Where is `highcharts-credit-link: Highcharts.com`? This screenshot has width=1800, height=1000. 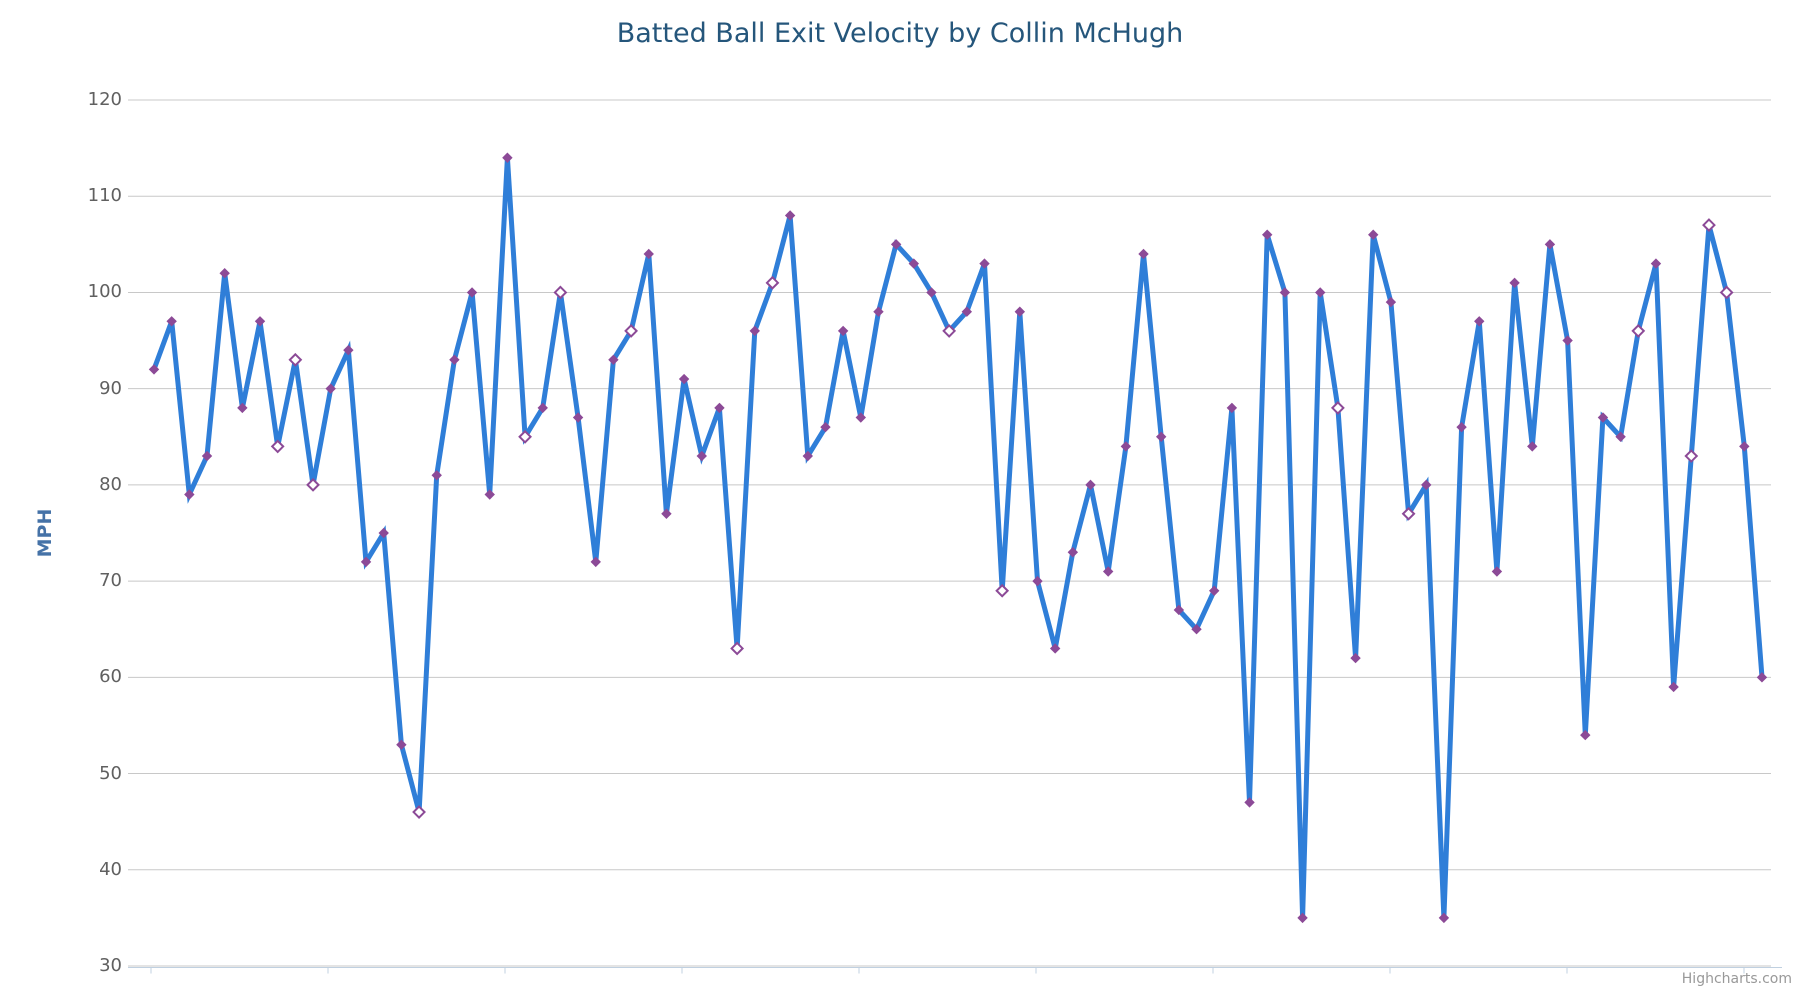 highcharts-credit-link: Highcharts.com is located at coordinates (1736, 979).